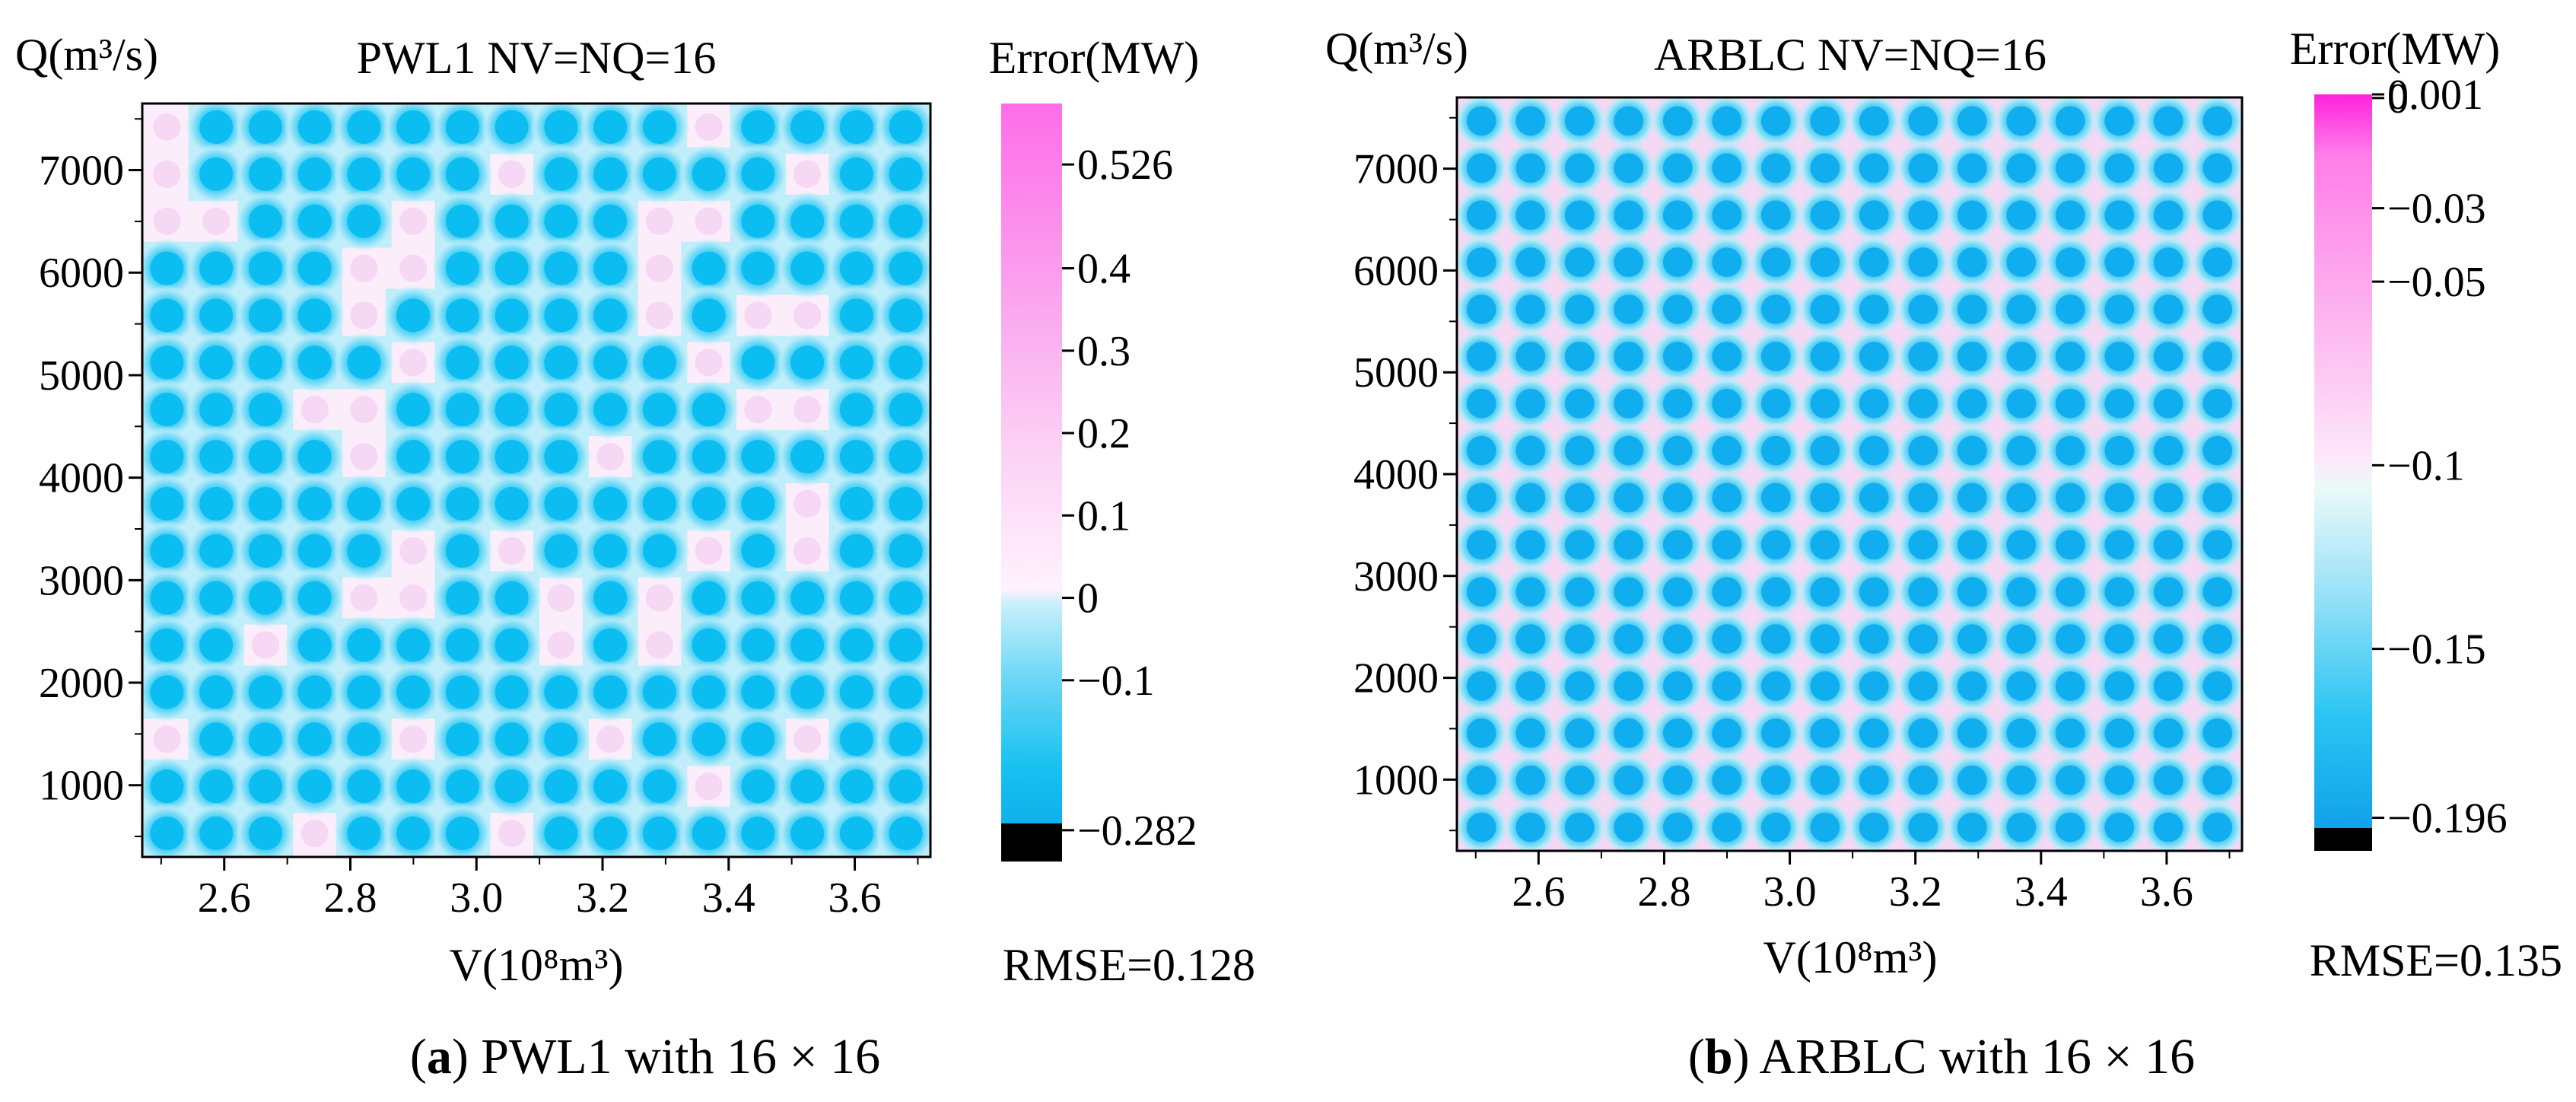 The height and width of the screenshot is (1102, 2576). I want to click on x-tick-label: 2.6, so click(1538, 892).